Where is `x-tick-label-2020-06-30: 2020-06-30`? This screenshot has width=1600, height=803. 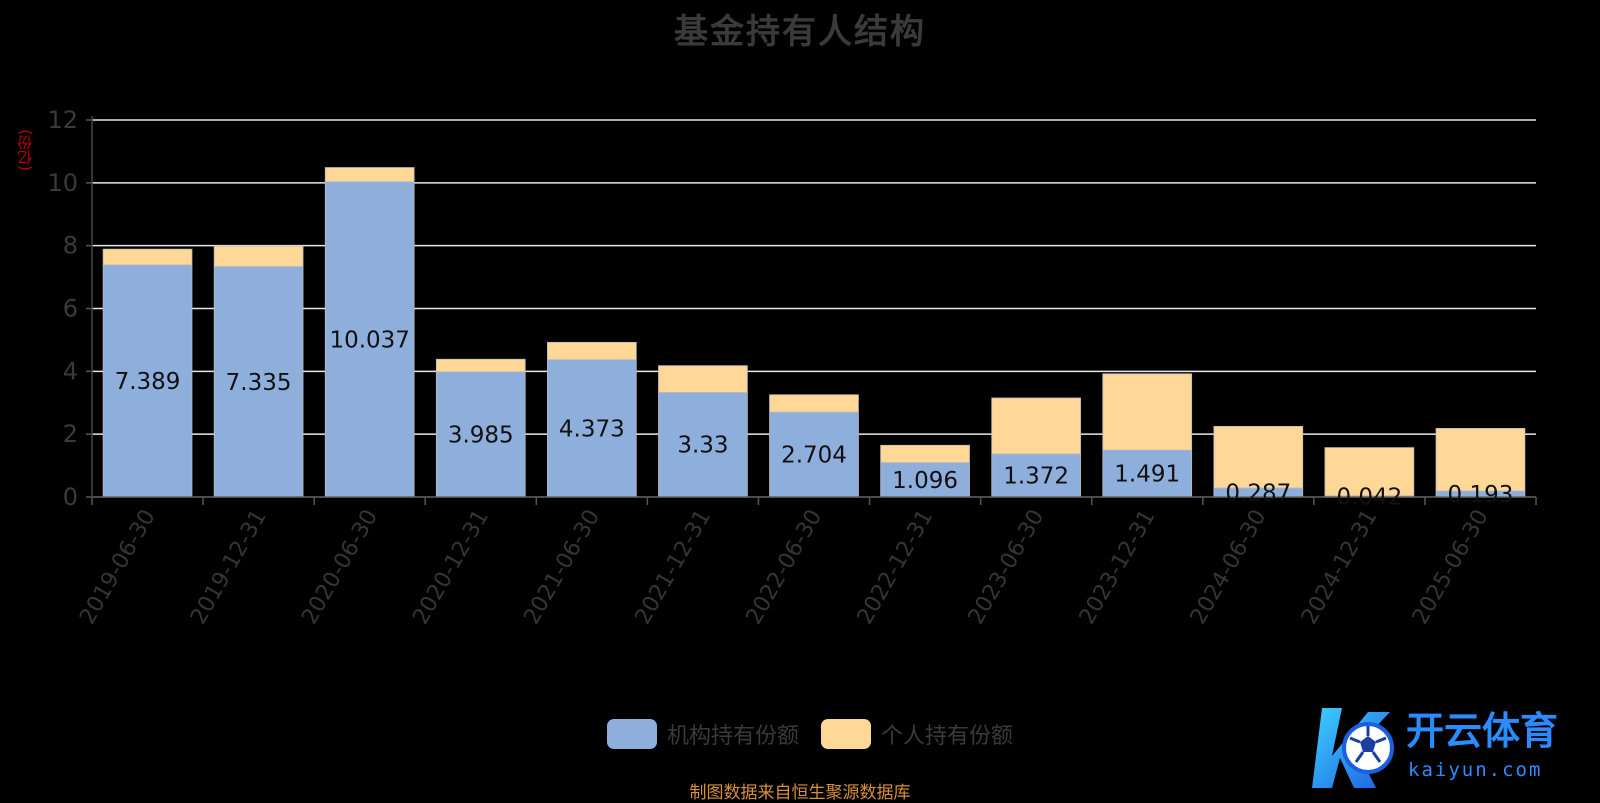
x-tick-label-2020-06-30: 2020-06-30 is located at coordinates (340, 567).